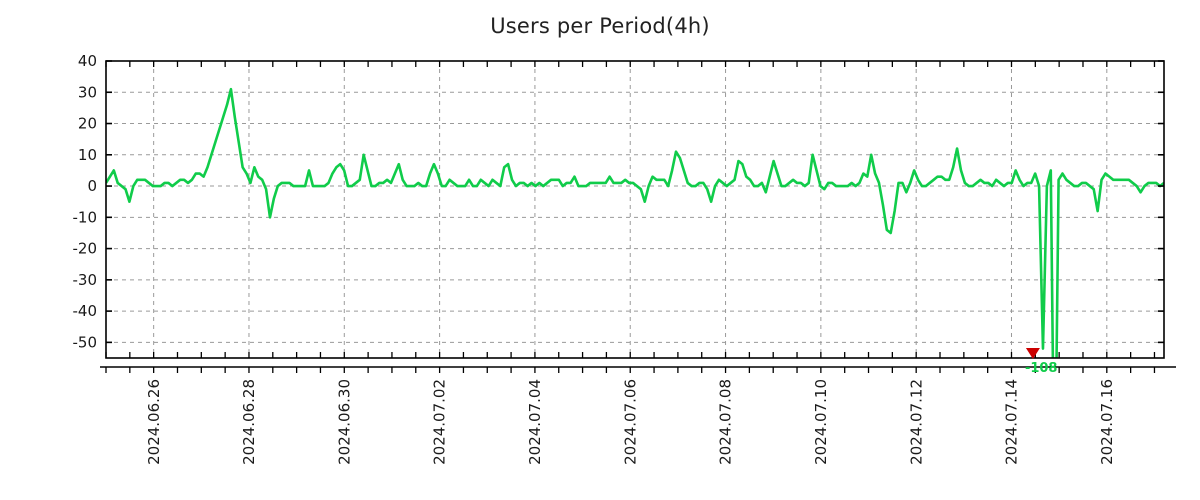 Image resolution: width=1200 pixels, height=500 pixels. Describe the element at coordinates (1012, 422) in the screenshot. I see `x-tick-label: 2024.07.14` at that location.